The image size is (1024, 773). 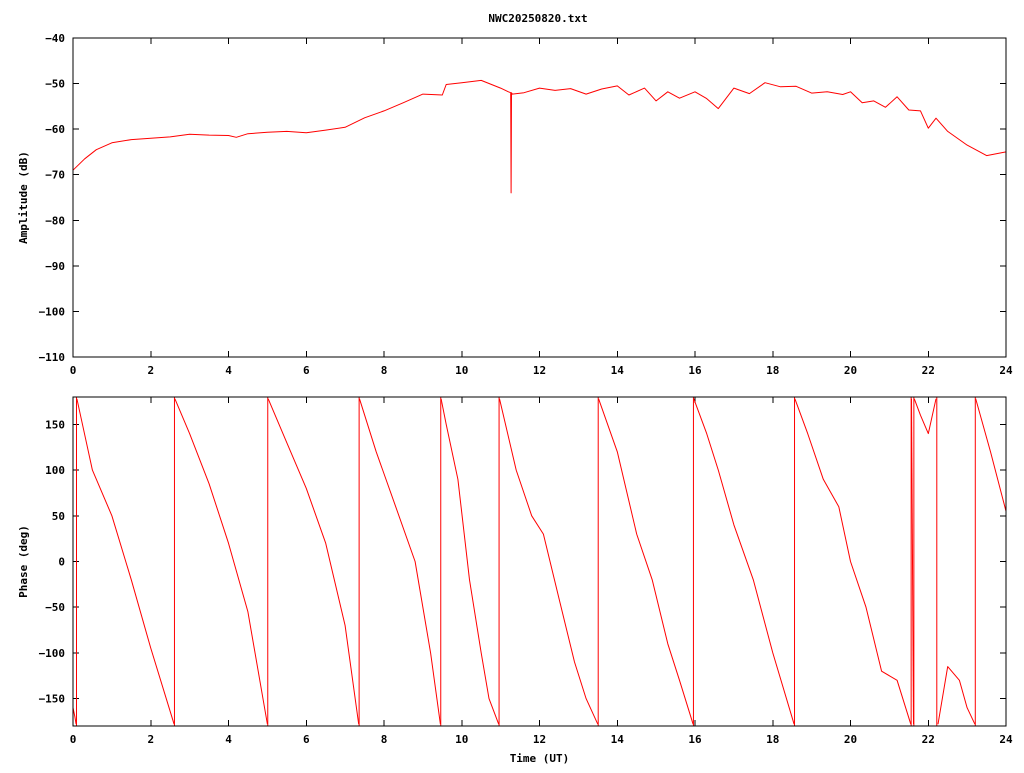 I want to click on y-tick-label: 50, so click(x=58, y=516).